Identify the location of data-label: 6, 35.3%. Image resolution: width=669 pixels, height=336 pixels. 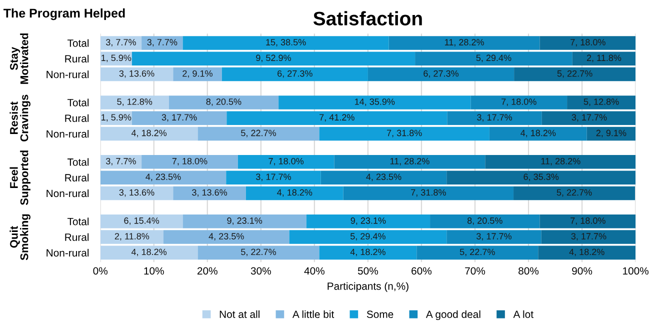
(541, 178).